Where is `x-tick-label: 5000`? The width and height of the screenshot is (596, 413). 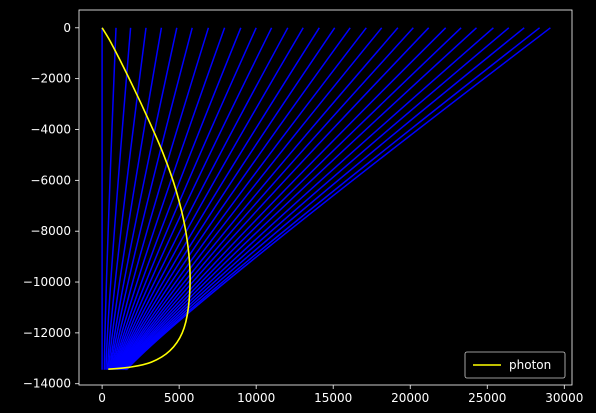
x-tick-label: 5000 is located at coordinates (179, 398).